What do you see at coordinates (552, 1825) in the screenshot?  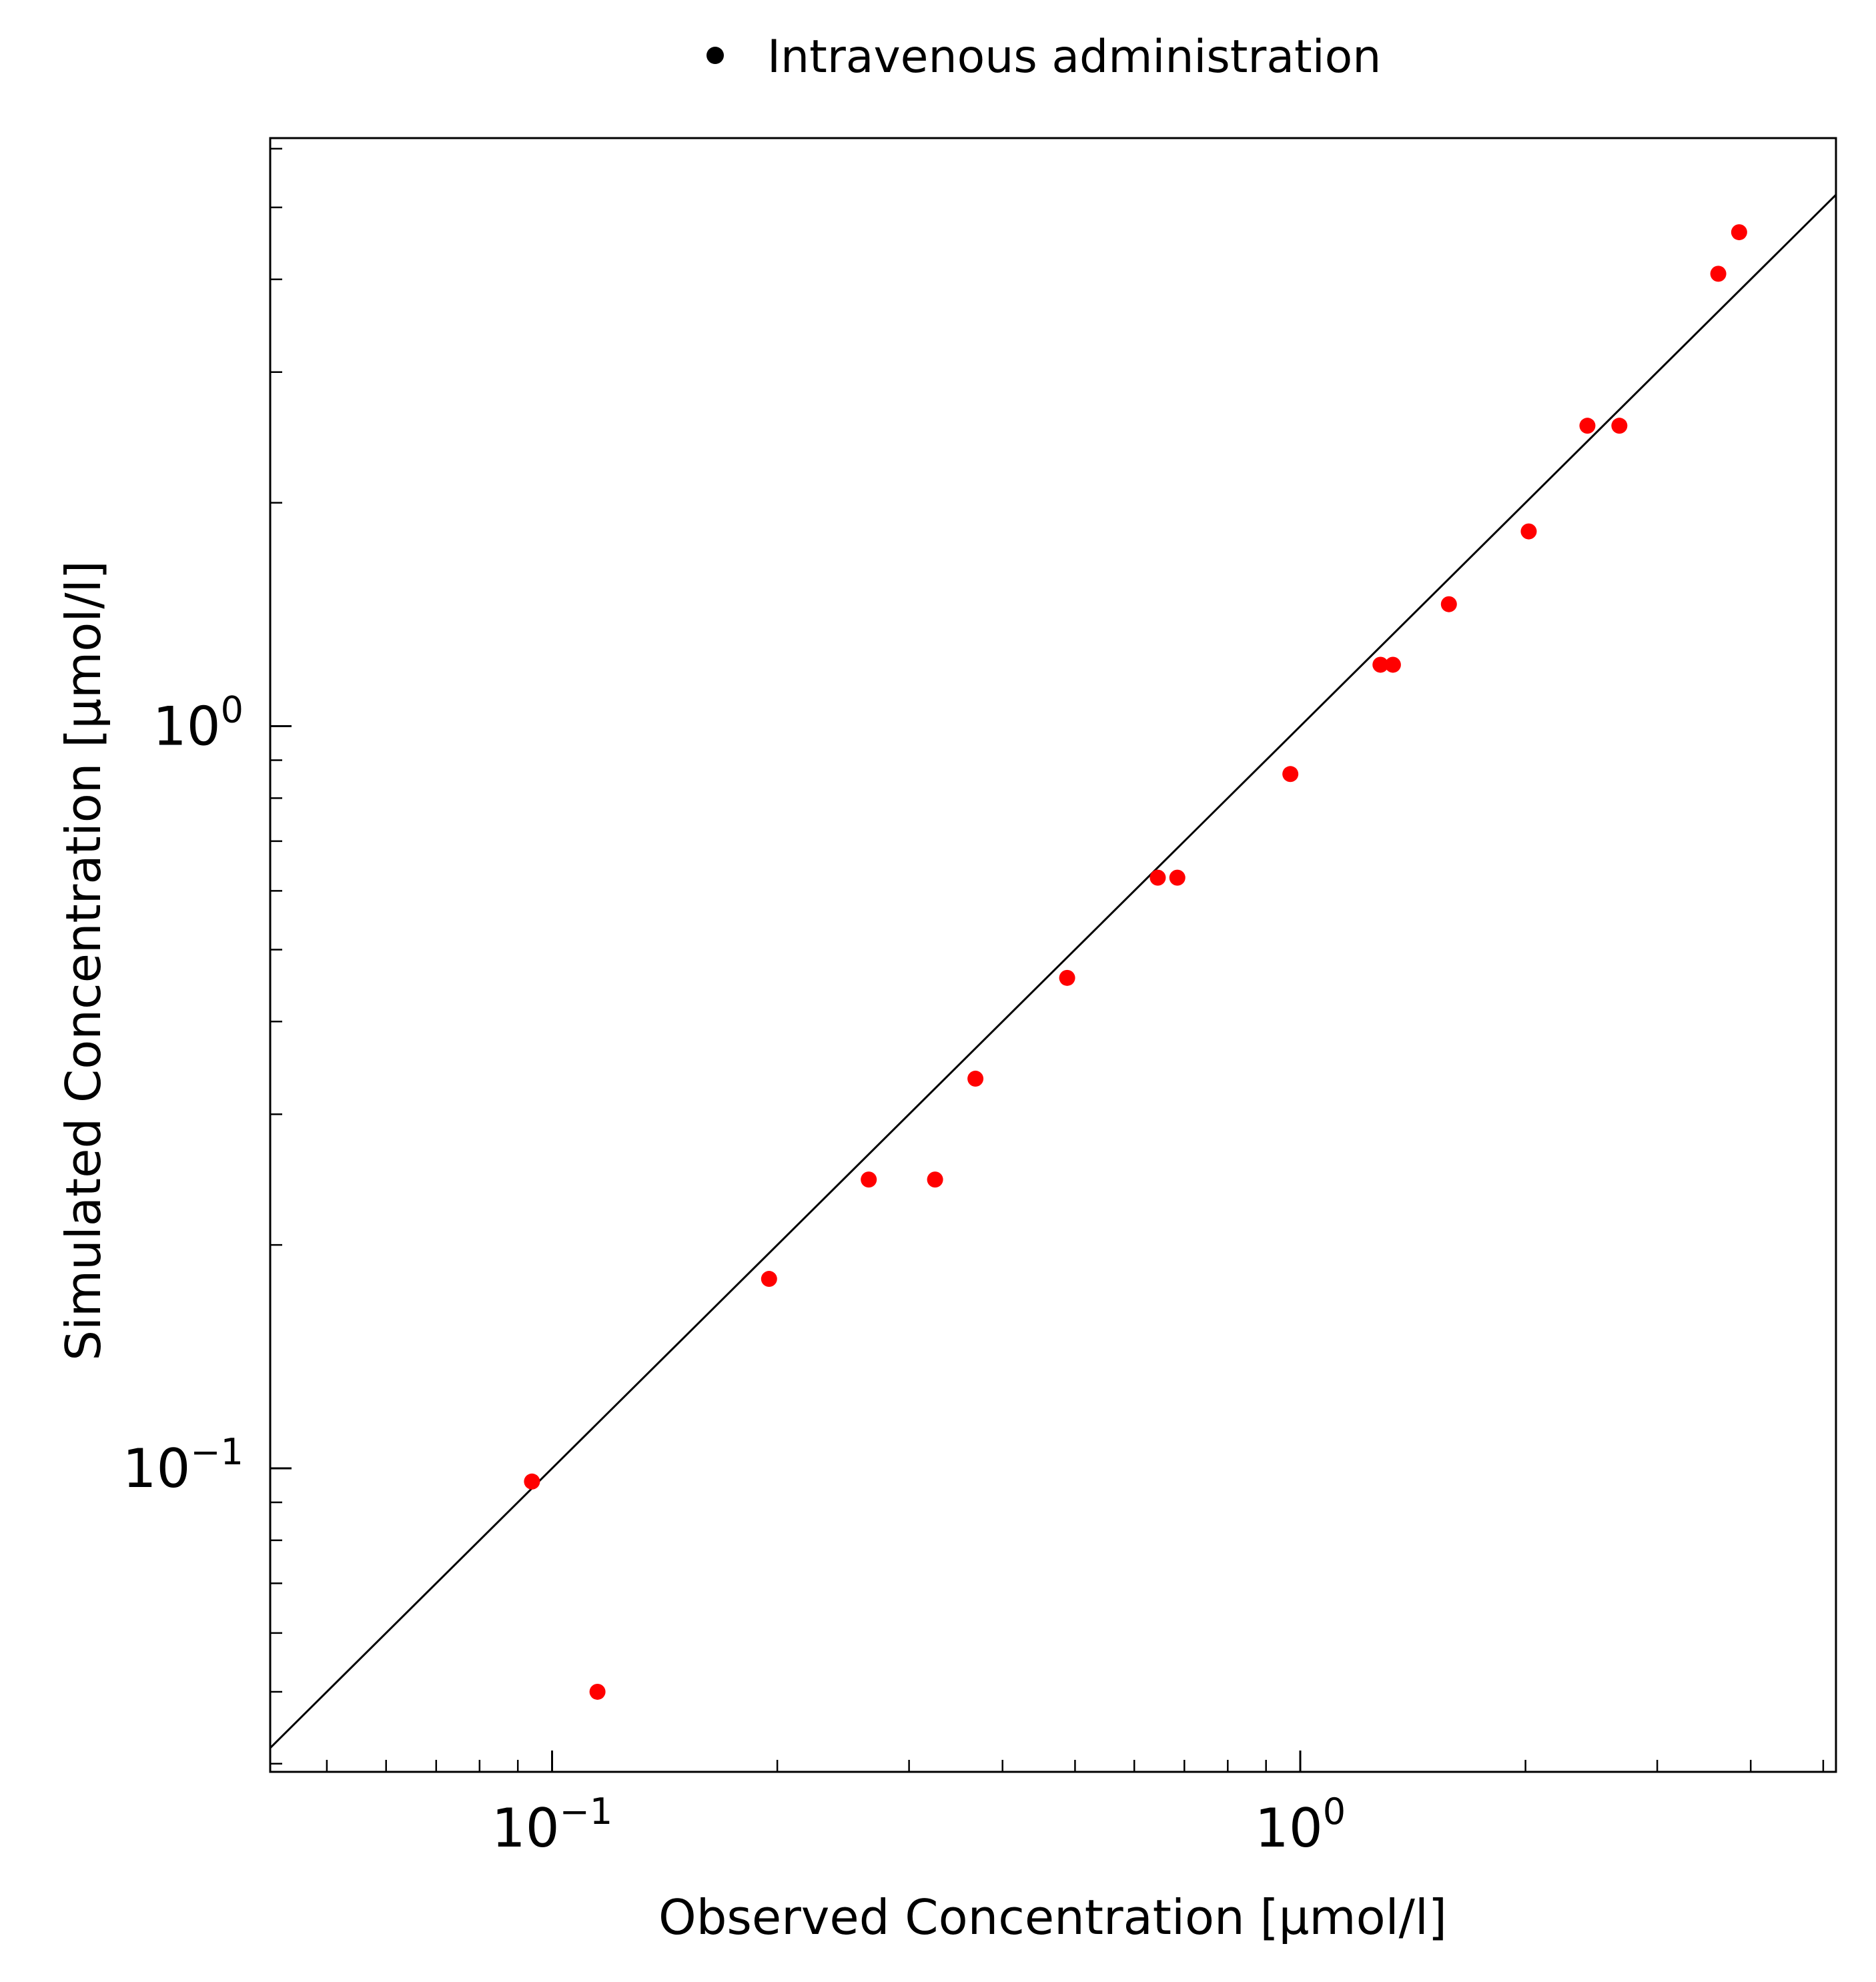 I see `x-tick-label: 10⁻¹` at bounding box center [552, 1825].